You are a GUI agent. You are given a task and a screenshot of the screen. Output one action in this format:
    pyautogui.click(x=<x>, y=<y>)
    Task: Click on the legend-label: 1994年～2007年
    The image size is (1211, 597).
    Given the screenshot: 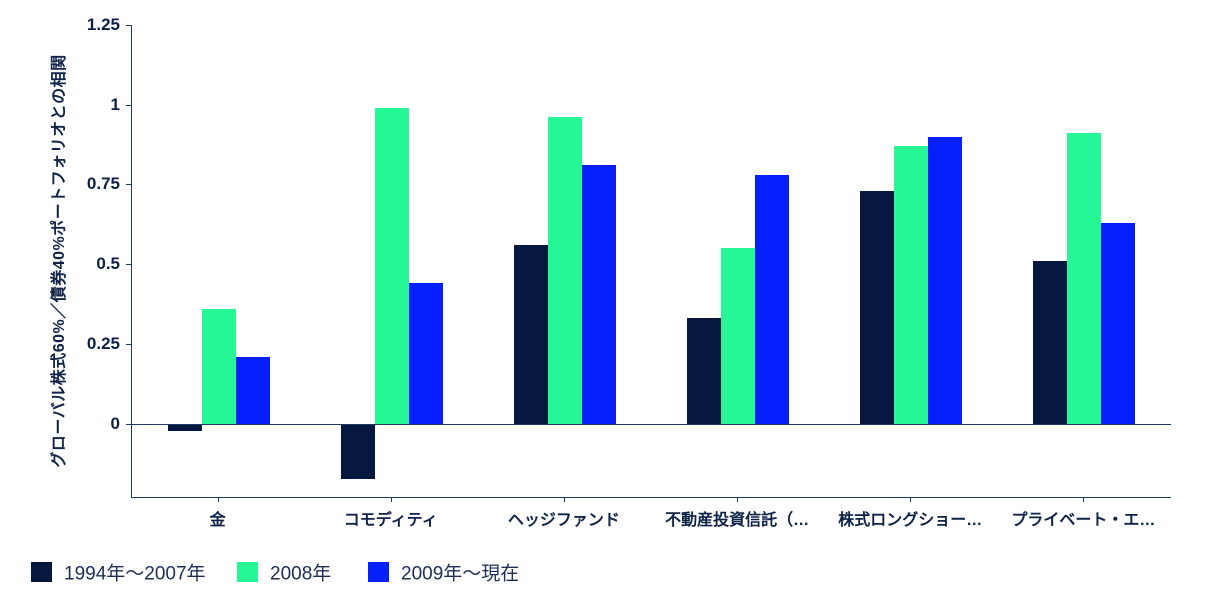 What is the action you would take?
    pyautogui.click(x=135, y=574)
    